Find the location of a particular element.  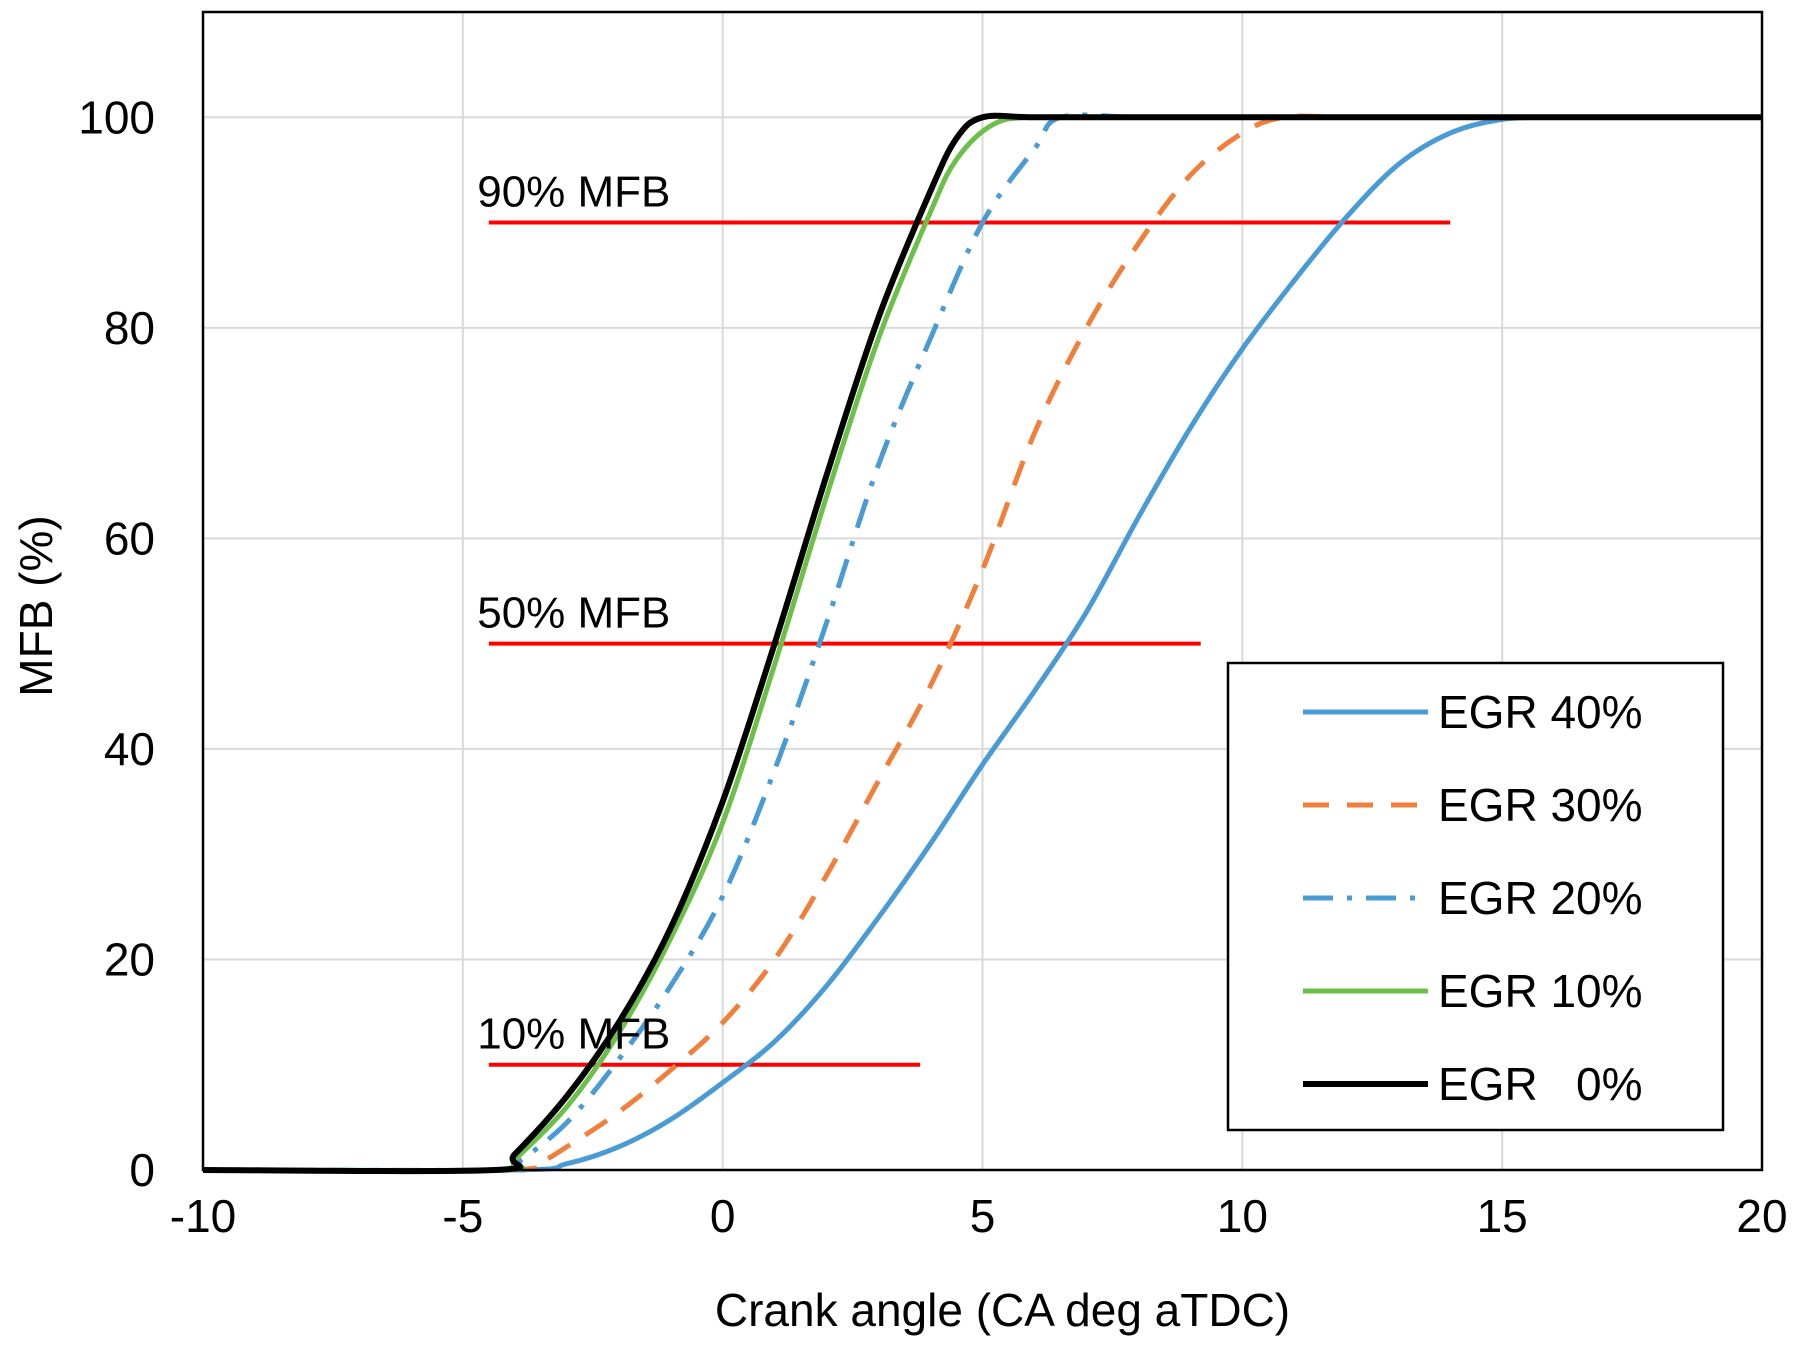

y-tick-label: 60 is located at coordinates (129, 538).